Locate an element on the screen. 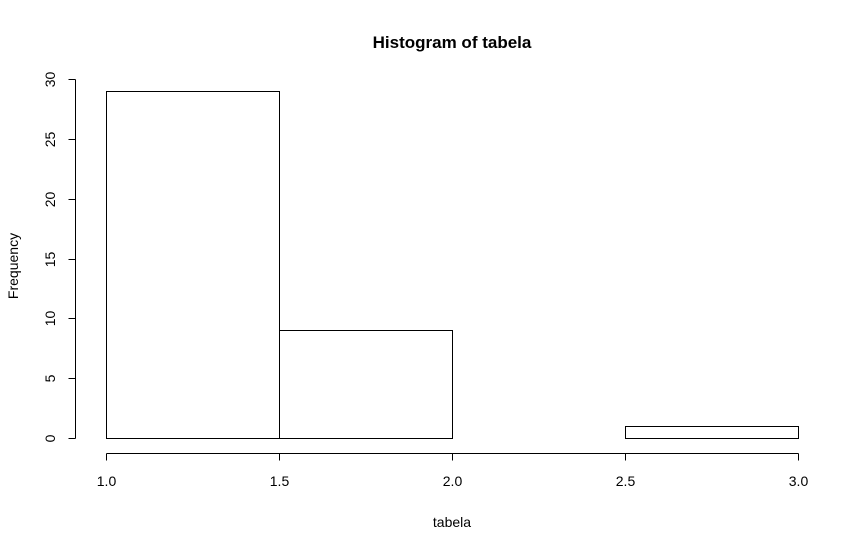 The width and height of the screenshot is (867, 550). y-tick-label-4: 20 is located at coordinates (50, 200).